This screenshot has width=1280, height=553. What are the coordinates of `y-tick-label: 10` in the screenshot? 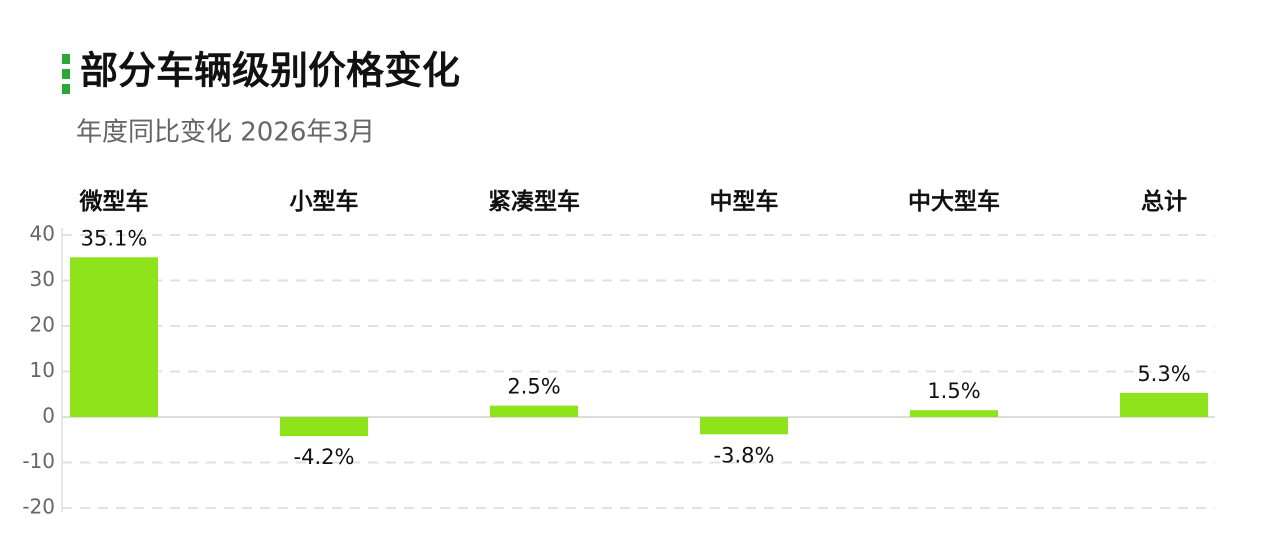 It's located at (42, 370).